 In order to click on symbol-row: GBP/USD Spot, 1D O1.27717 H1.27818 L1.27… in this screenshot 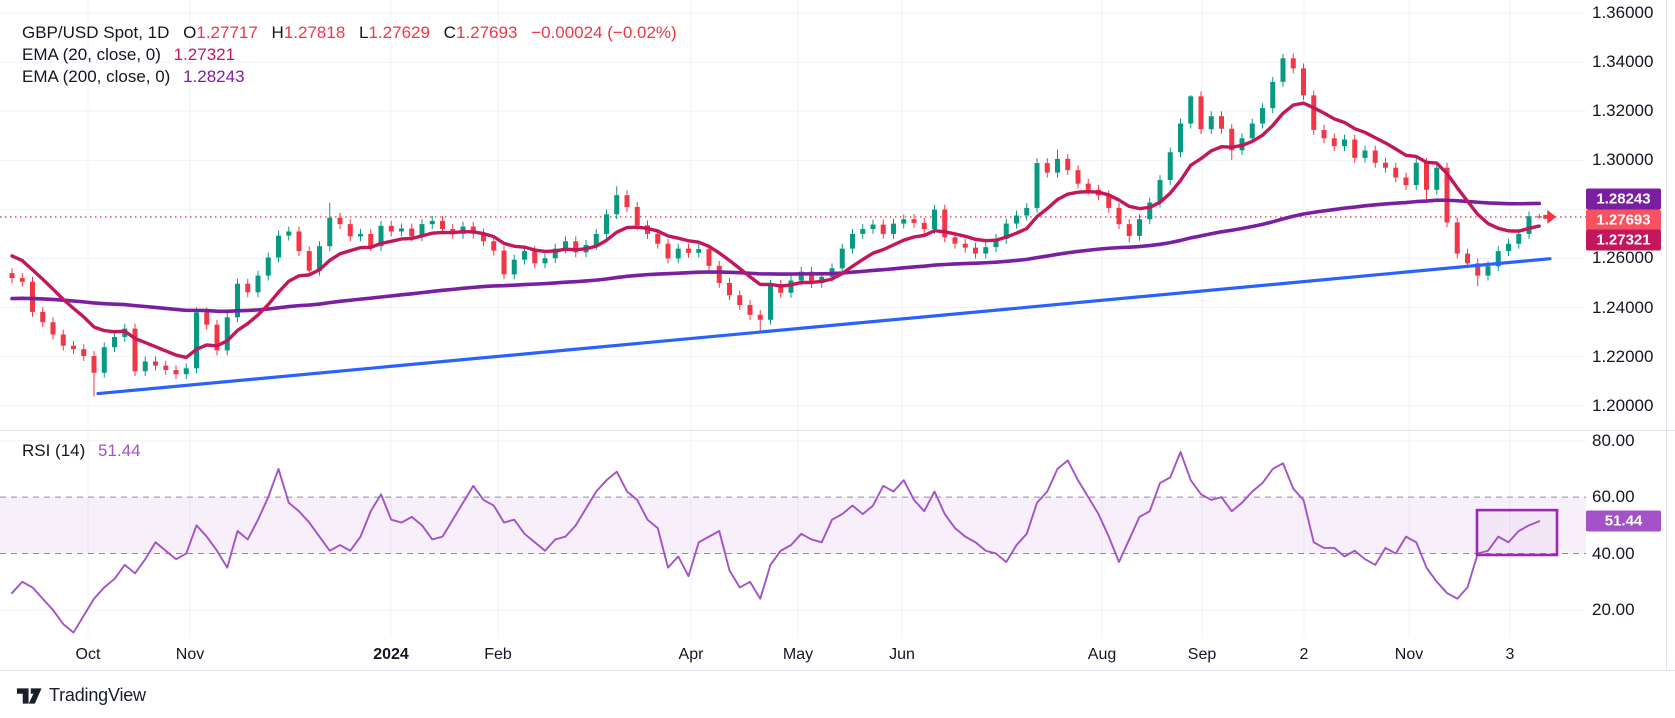, I will do `click(349, 33)`.